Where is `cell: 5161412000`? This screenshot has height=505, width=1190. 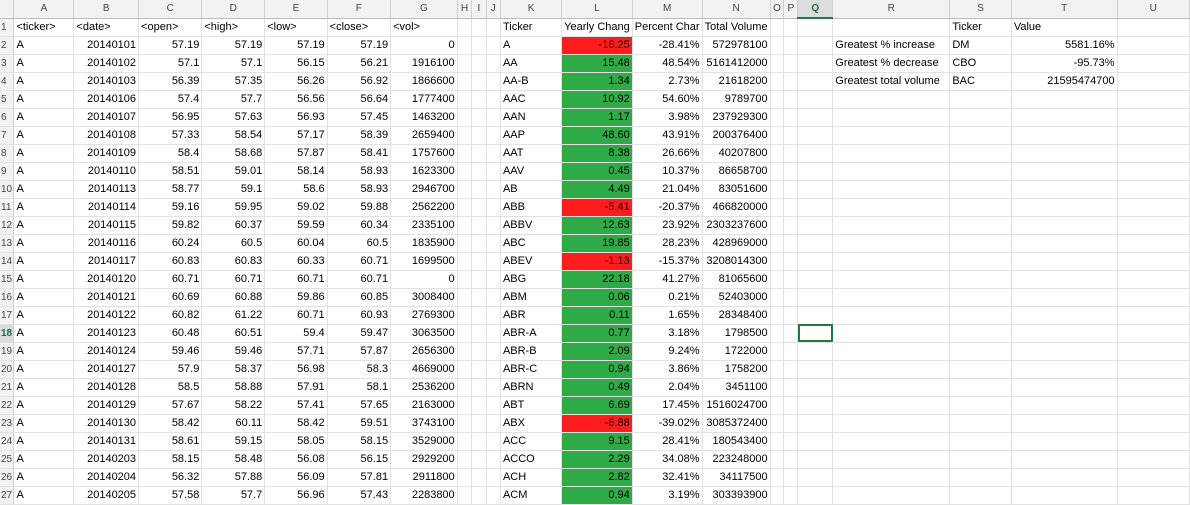 cell: 5161412000 is located at coordinates (736, 63).